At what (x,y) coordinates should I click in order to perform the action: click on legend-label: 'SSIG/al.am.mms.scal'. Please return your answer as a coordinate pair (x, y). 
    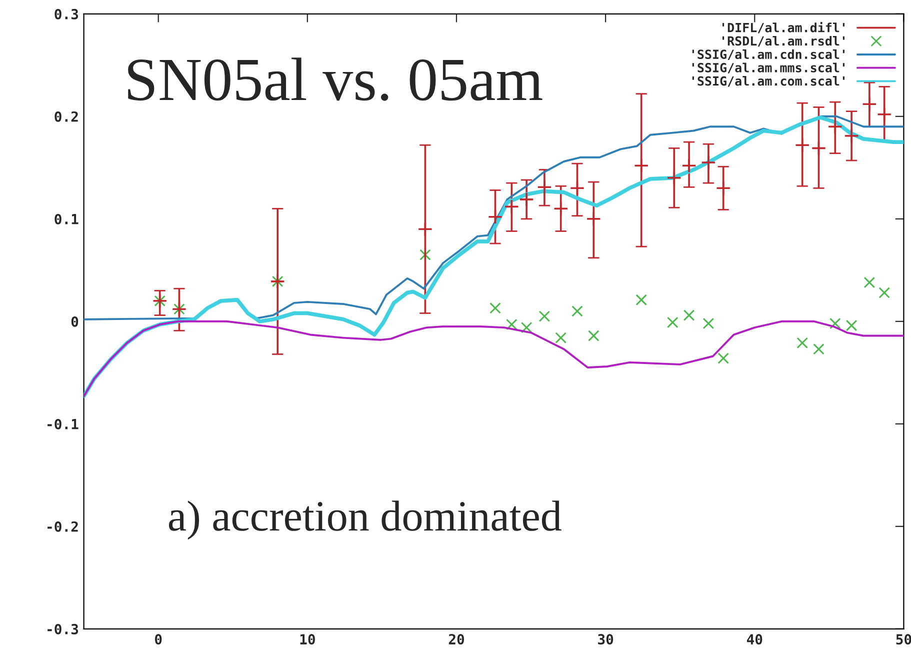
    Looking at the image, I should click on (768, 68).